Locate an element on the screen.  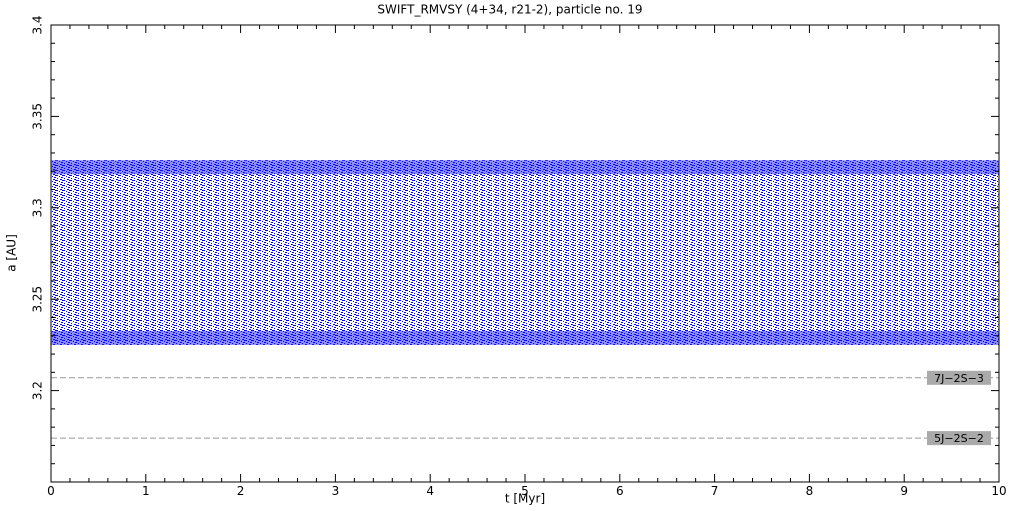
x-tick-label: 1 is located at coordinates (146, 491).